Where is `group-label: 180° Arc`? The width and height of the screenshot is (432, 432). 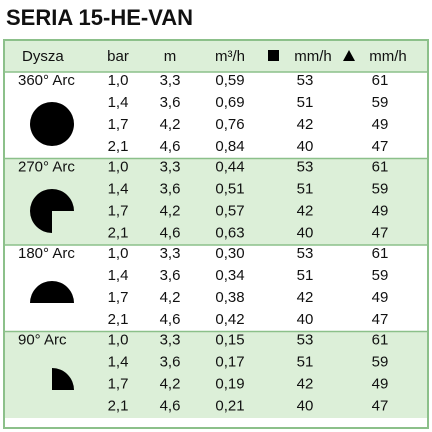
group-label: 180° Arc is located at coordinates (46, 253).